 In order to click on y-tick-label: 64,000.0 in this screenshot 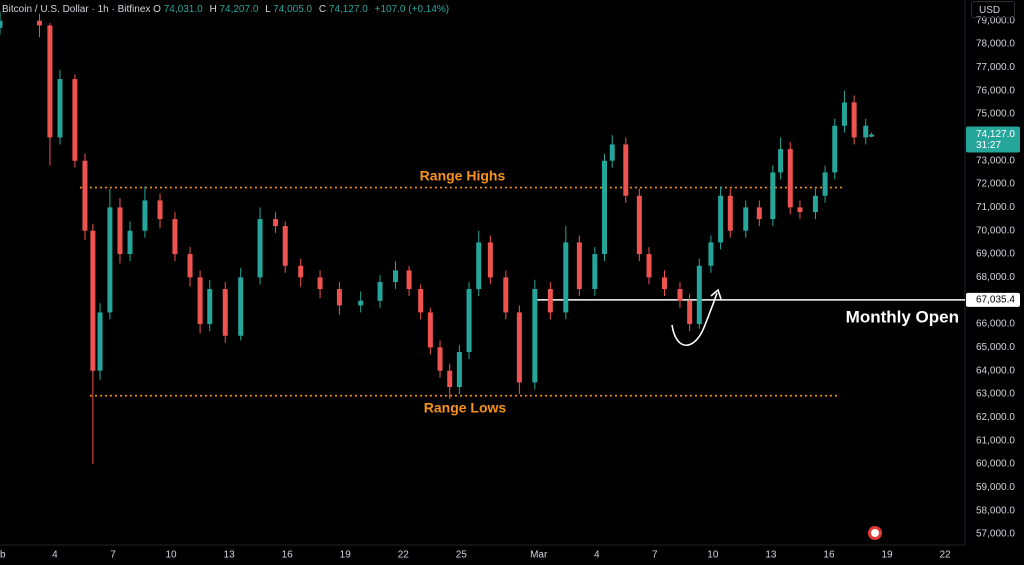, I will do `click(995, 370)`.